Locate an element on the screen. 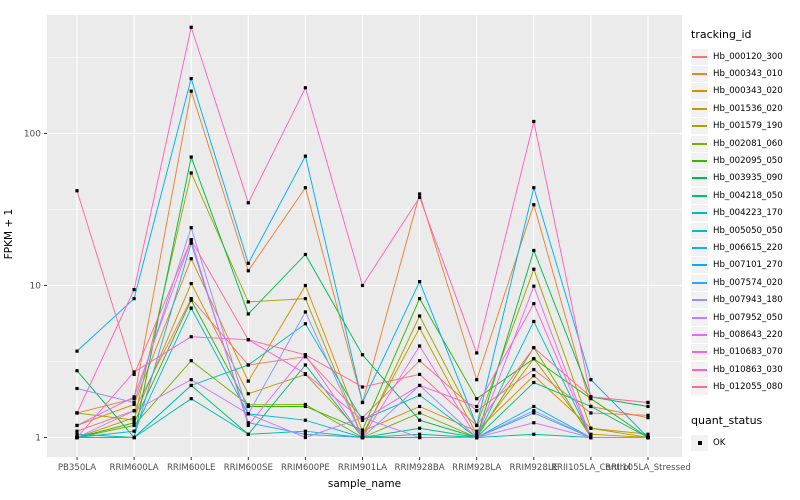  legend-entry: Hb_001579_190 is located at coordinates (745, 126).